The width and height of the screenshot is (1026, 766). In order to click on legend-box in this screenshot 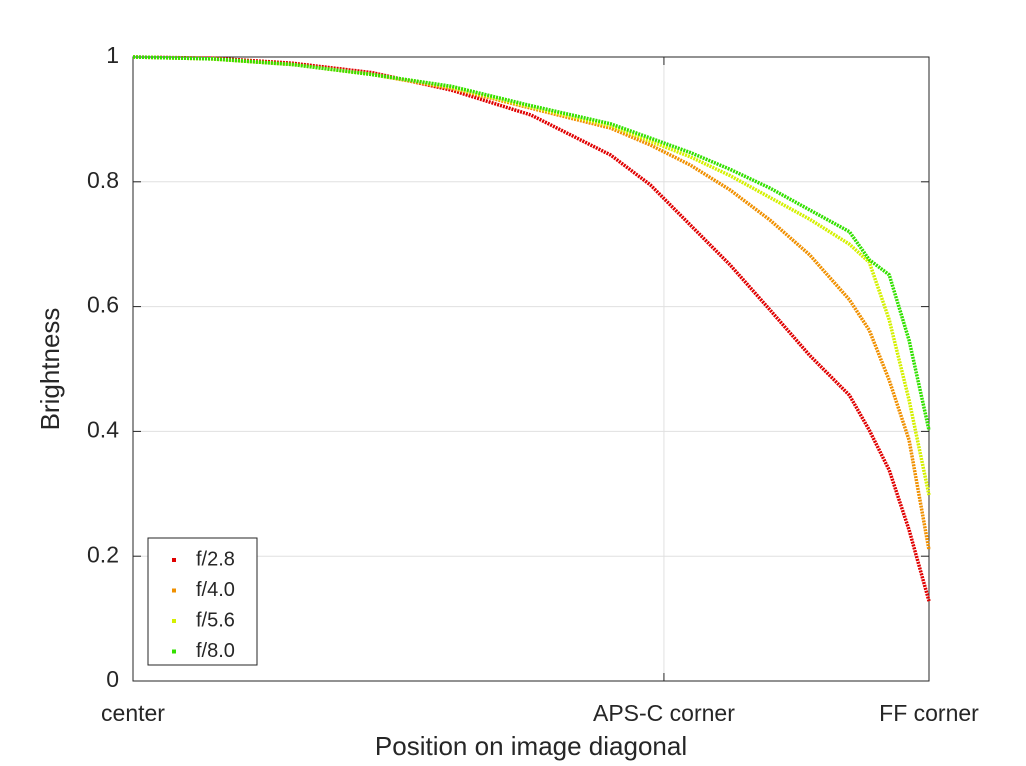, I will do `click(202, 601)`.